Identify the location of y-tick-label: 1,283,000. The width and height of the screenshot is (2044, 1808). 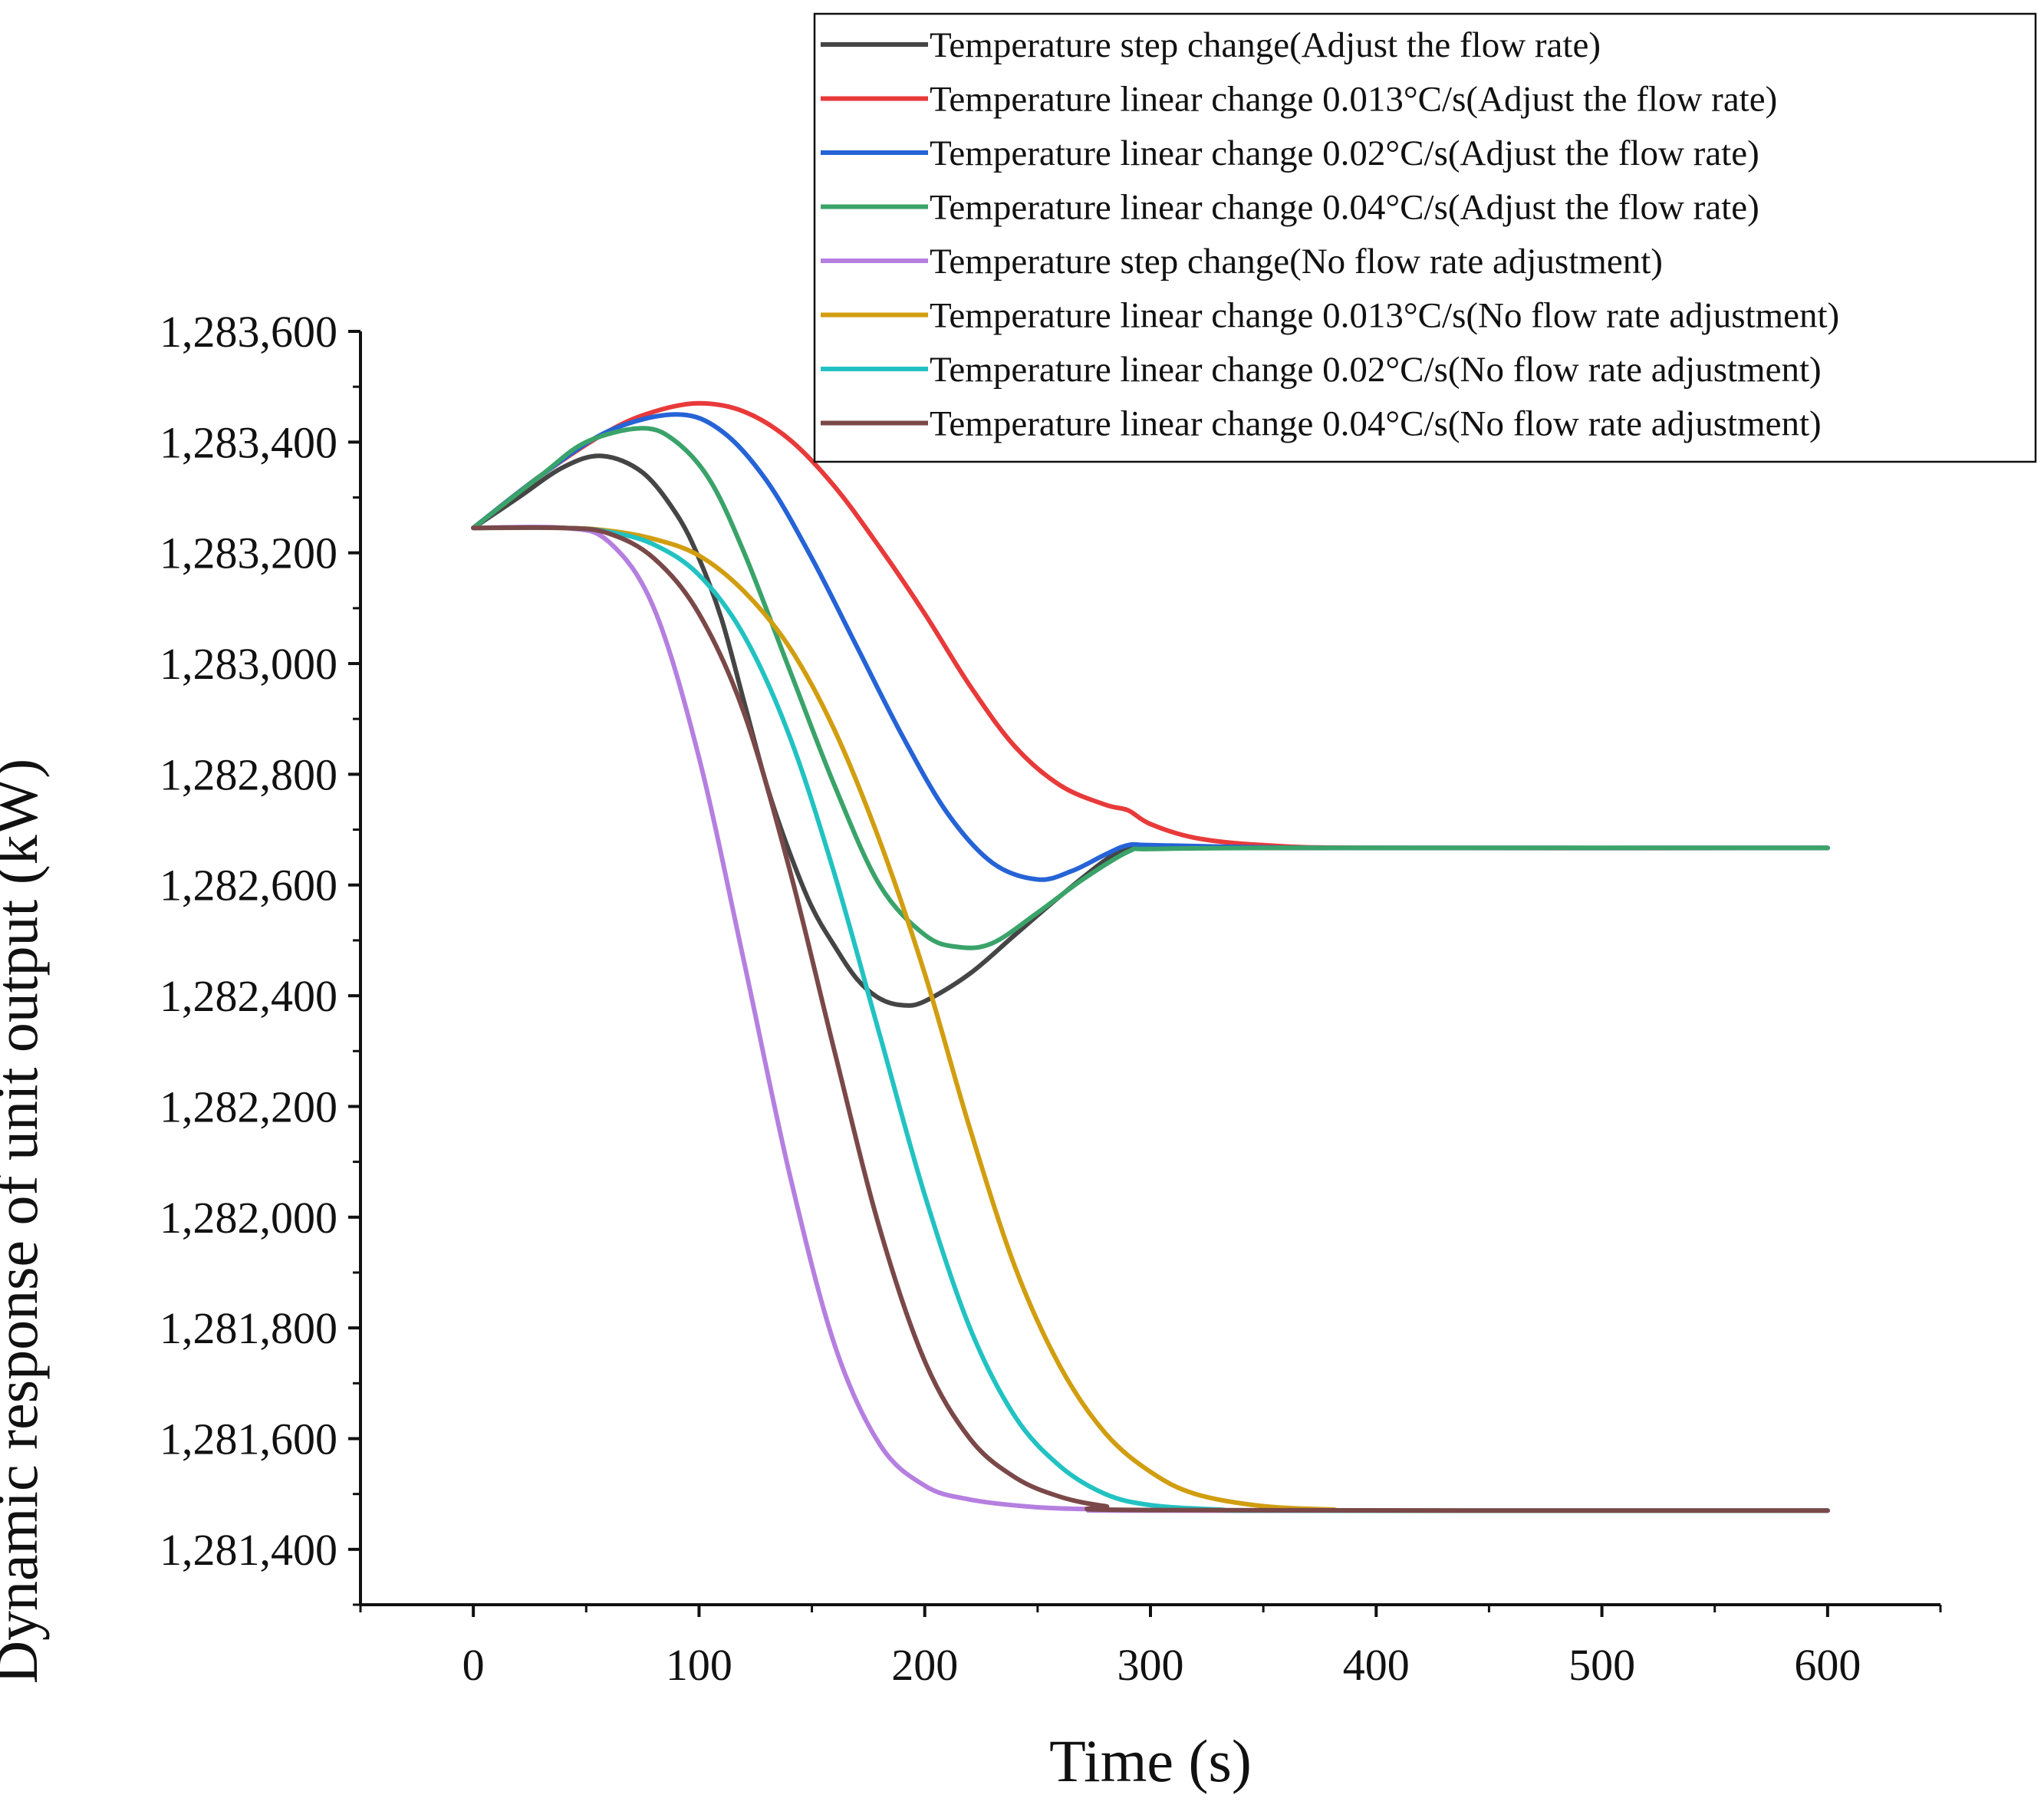
(249, 664).